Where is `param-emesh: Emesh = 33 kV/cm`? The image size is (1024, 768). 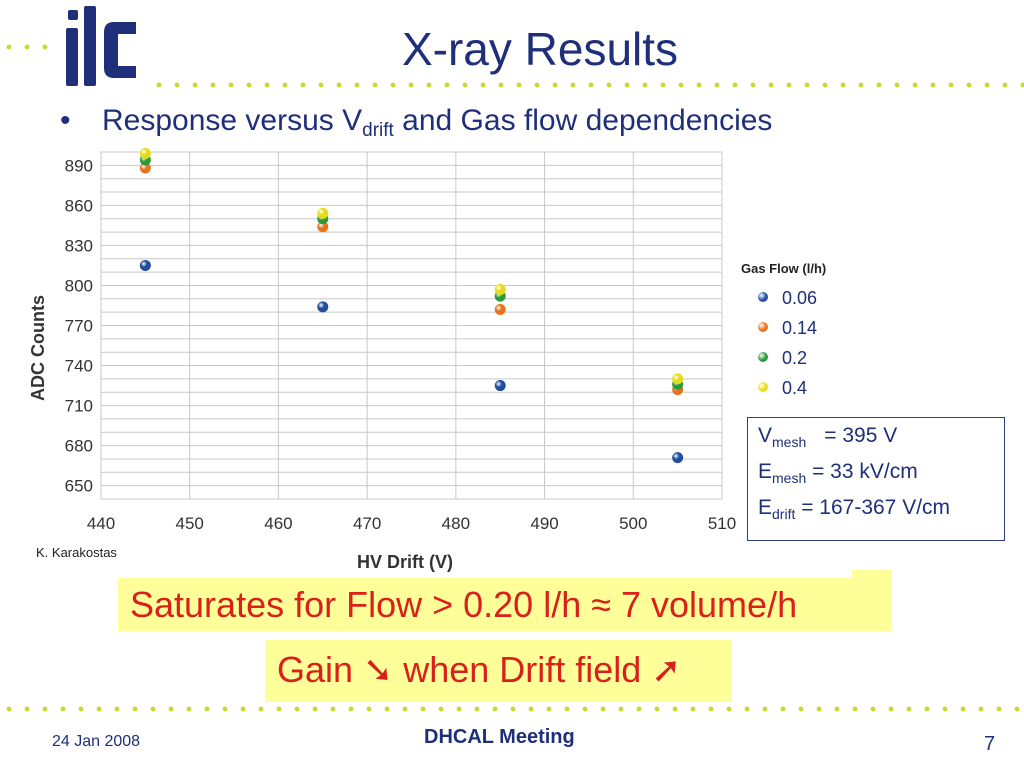 param-emesh: Emesh = 33 kV/cm is located at coordinates (876, 478).